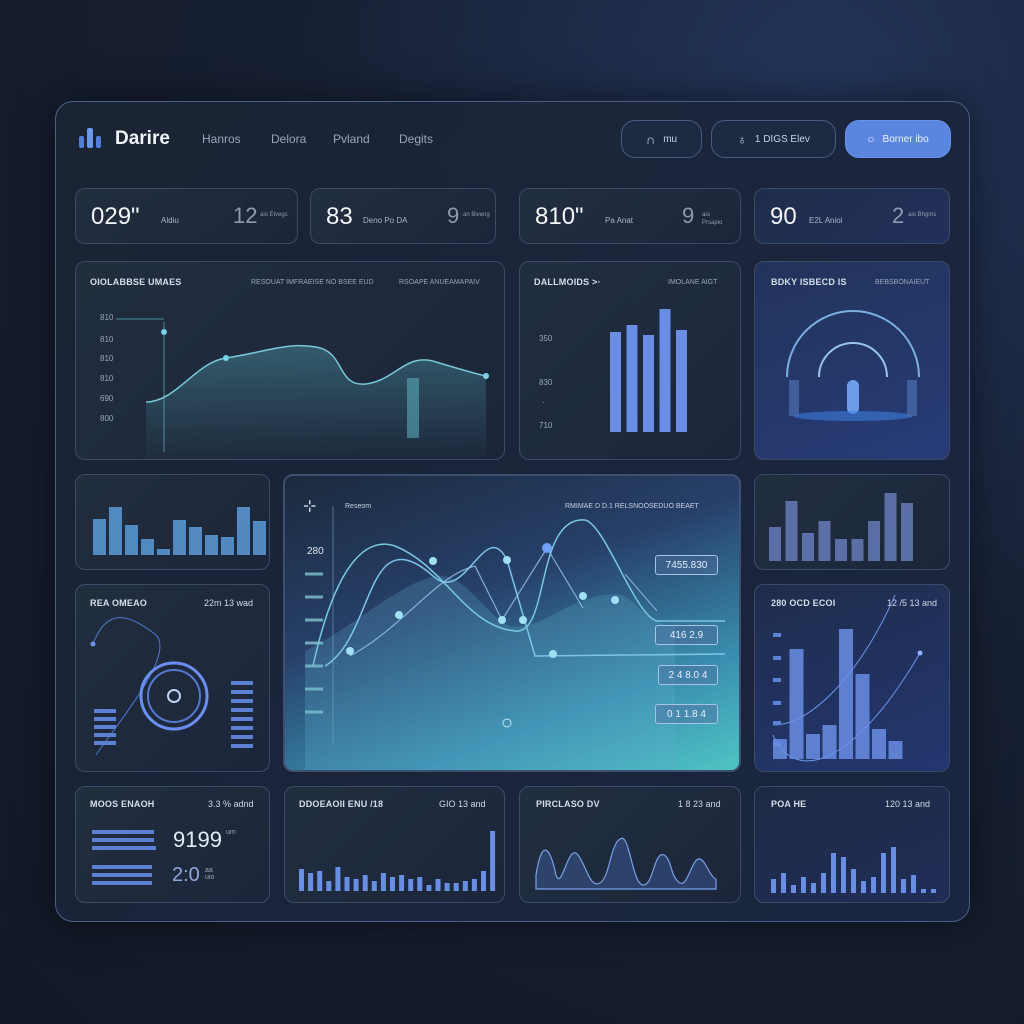 This screenshot has width=1024, height=1024. Describe the element at coordinates (107, 418) in the screenshot. I see `y-tick: 800` at that location.